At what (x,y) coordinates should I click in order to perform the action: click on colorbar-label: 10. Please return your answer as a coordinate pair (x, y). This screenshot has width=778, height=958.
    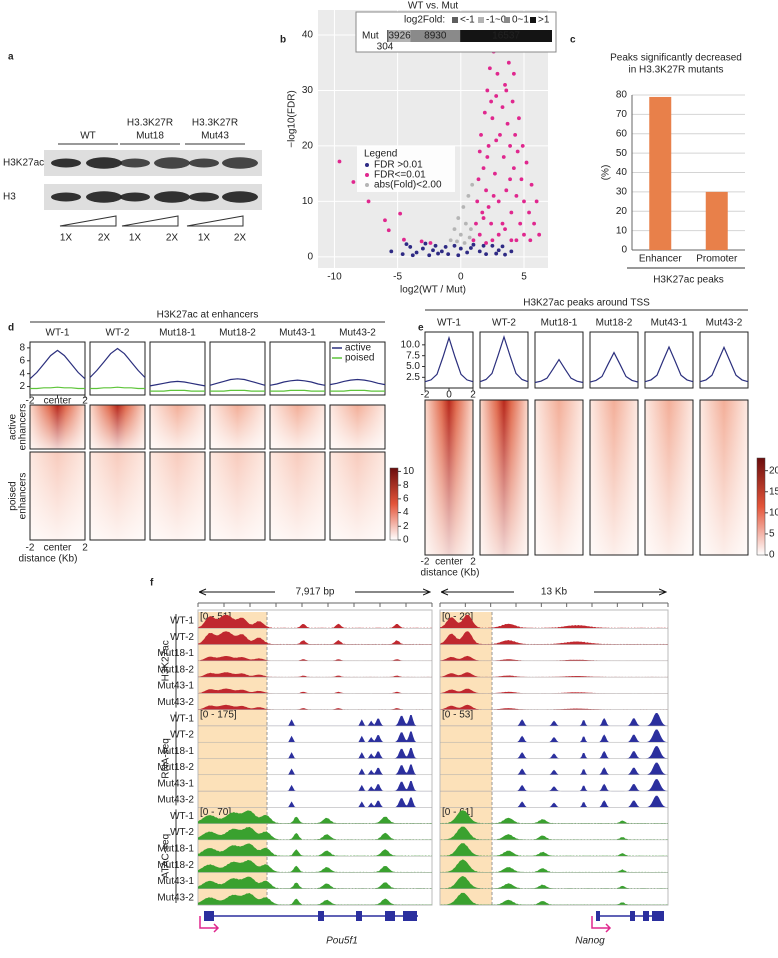
    Looking at the image, I should click on (409, 471).